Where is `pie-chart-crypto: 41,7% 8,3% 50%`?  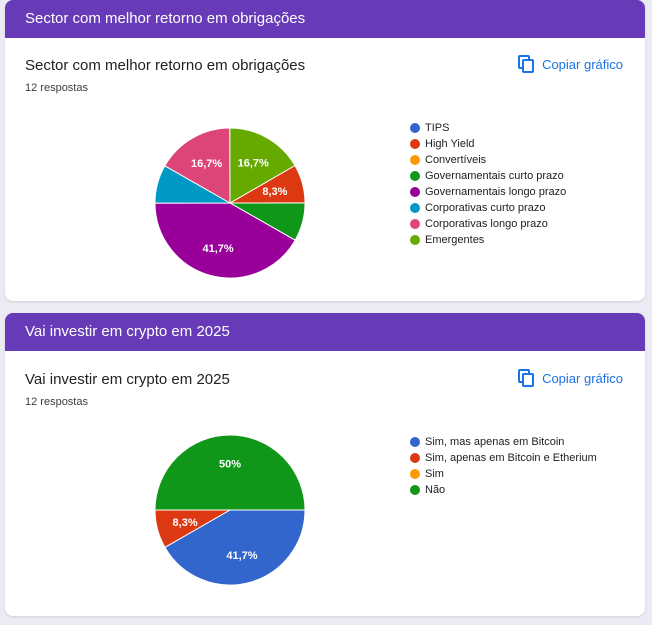
pie-chart-crypto: 41,7% 8,3% 50% is located at coordinates (230, 510).